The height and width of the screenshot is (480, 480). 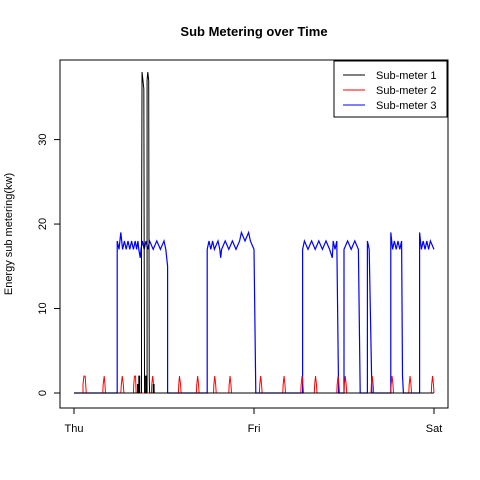 I want to click on x-tick-label: Fri, so click(x=254, y=429).